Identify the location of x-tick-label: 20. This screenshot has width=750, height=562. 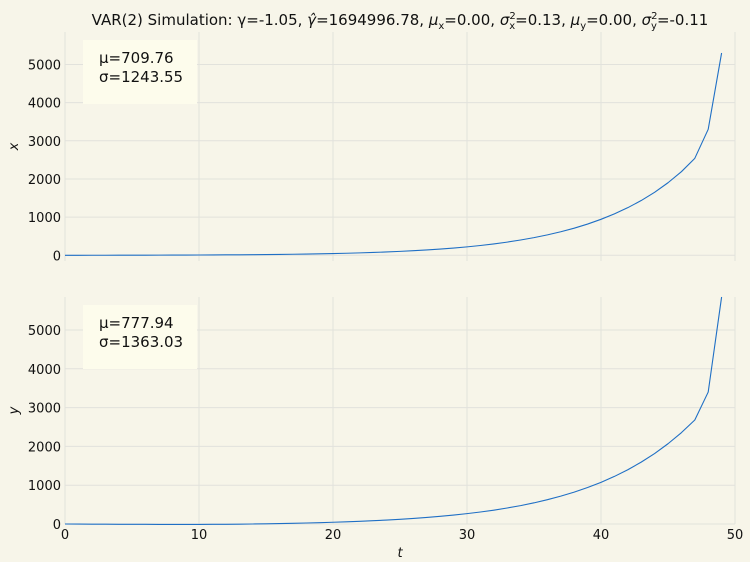
(333, 535).